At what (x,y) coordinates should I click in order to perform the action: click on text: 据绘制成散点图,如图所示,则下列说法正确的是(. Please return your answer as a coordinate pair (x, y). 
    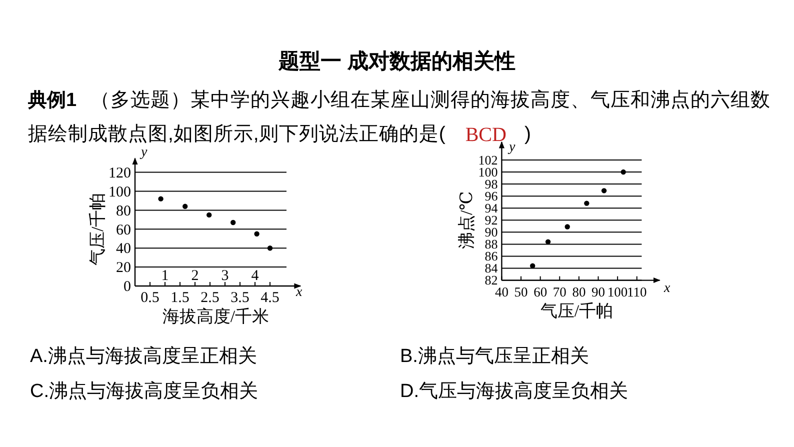
    Looking at the image, I should click on (237, 134).